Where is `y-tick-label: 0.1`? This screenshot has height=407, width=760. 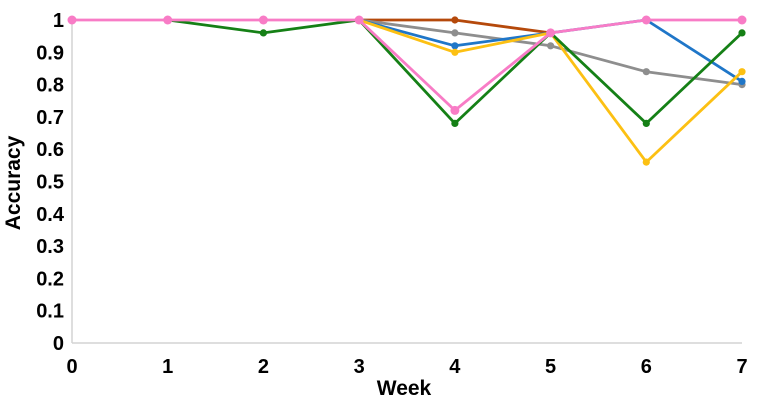
y-tick-label: 0.1 is located at coordinates (50, 312).